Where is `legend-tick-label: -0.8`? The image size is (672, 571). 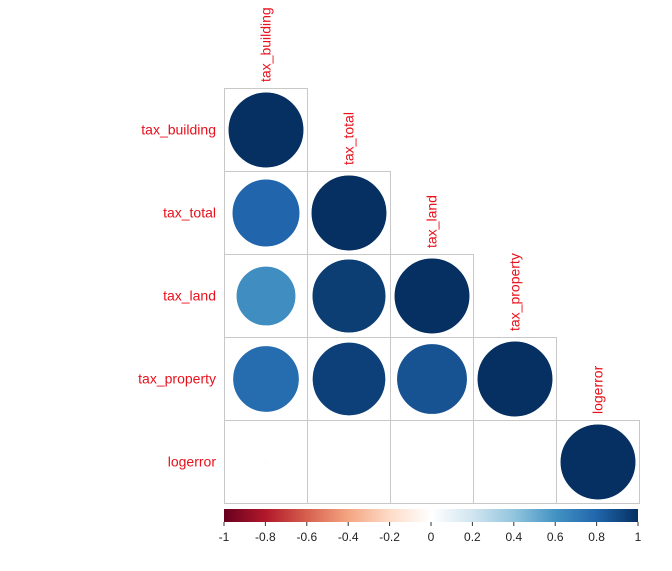 legend-tick-label: -0.8 is located at coordinates (265, 537).